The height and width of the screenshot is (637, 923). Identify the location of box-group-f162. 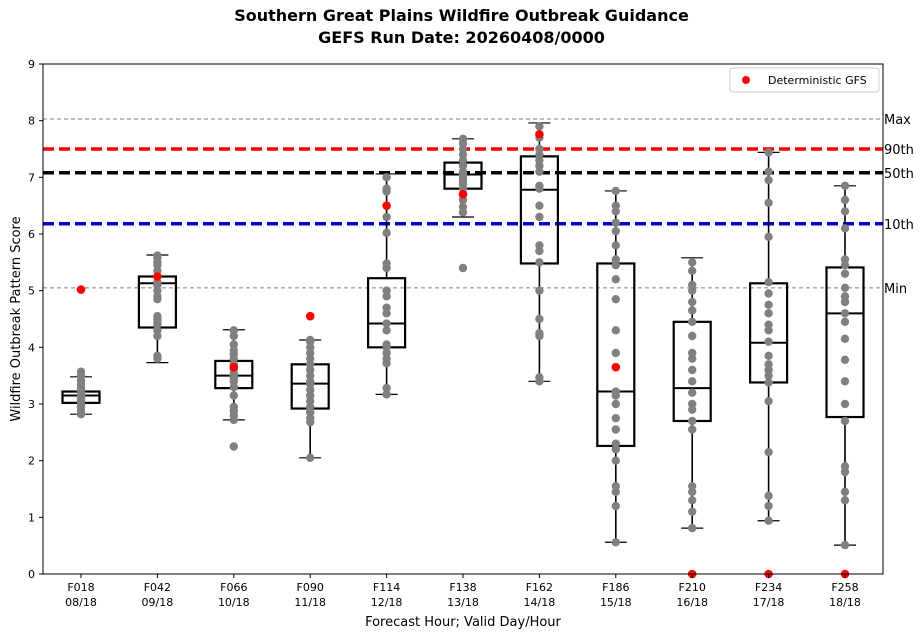
(539, 254).